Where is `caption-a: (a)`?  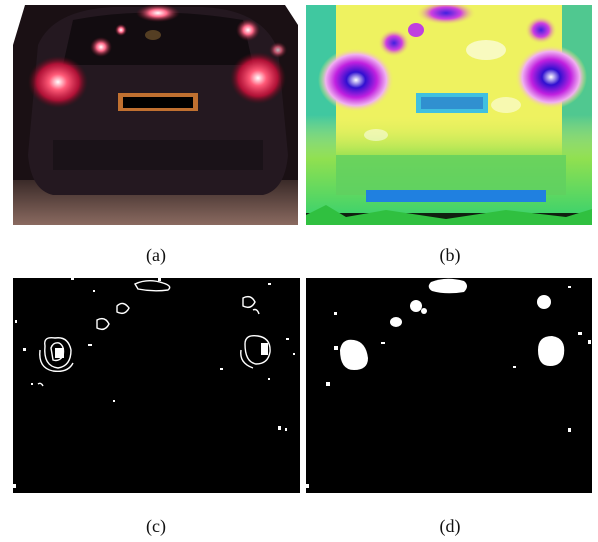 caption-a: (a) is located at coordinates (156, 255).